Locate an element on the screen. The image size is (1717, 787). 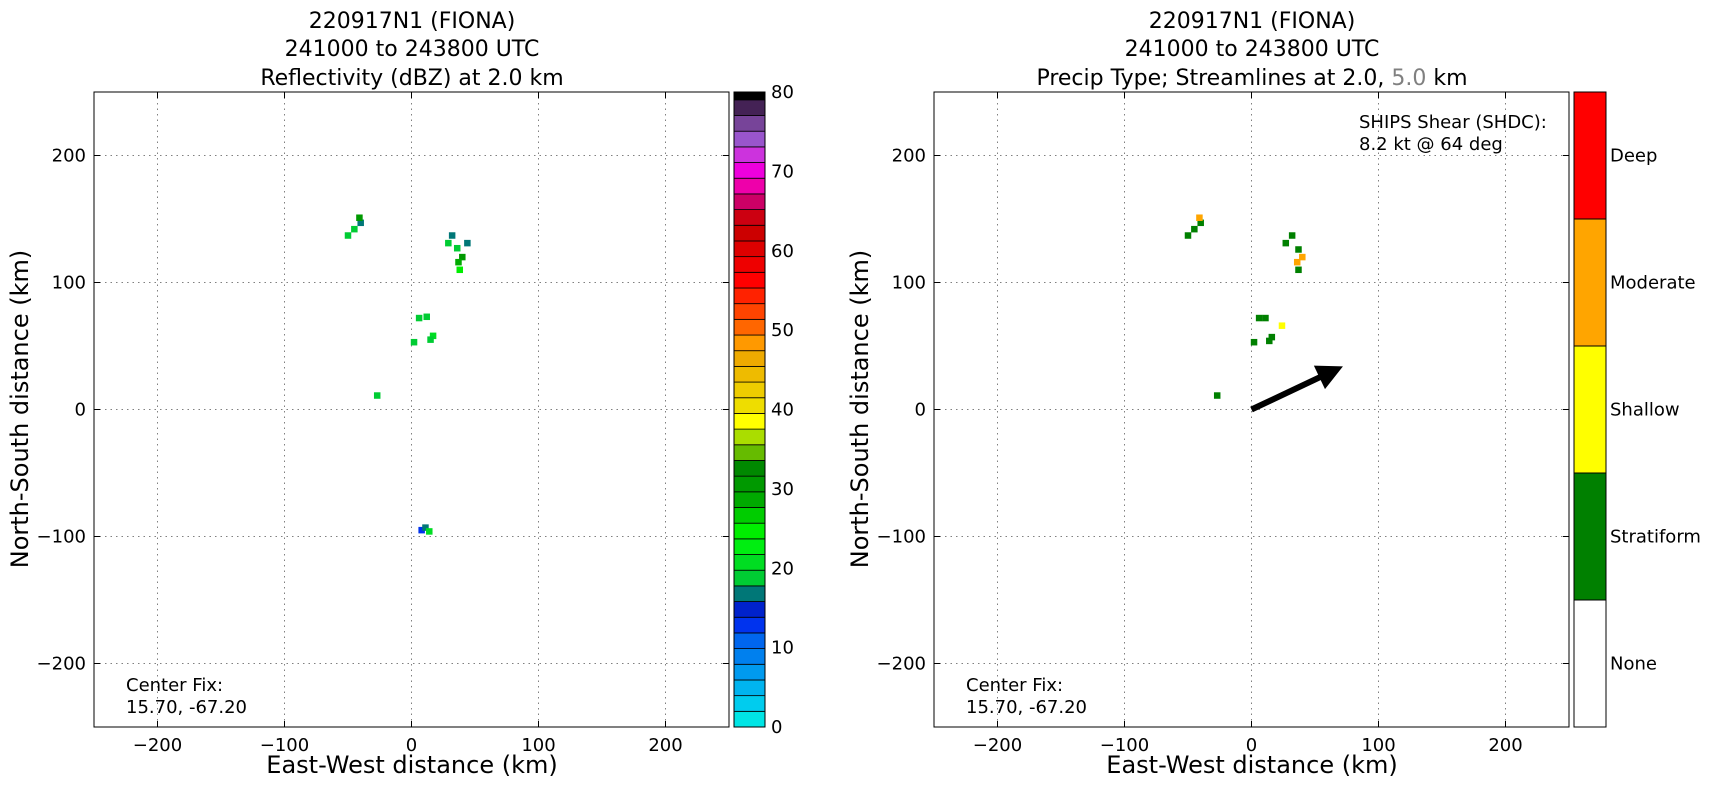
right-title-line-1: 220917N1 (FIONA) is located at coordinates (1252, 21).